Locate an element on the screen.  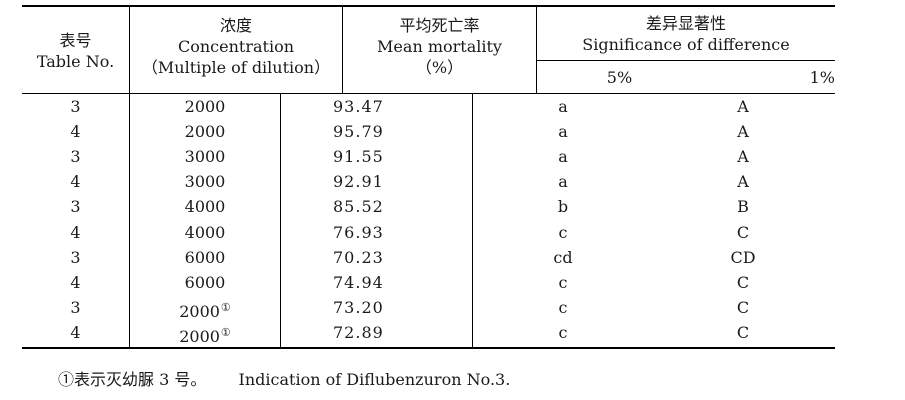
footnote-chinese: ①表示灭幼脲 3 号。 is located at coordinates (132, 379).